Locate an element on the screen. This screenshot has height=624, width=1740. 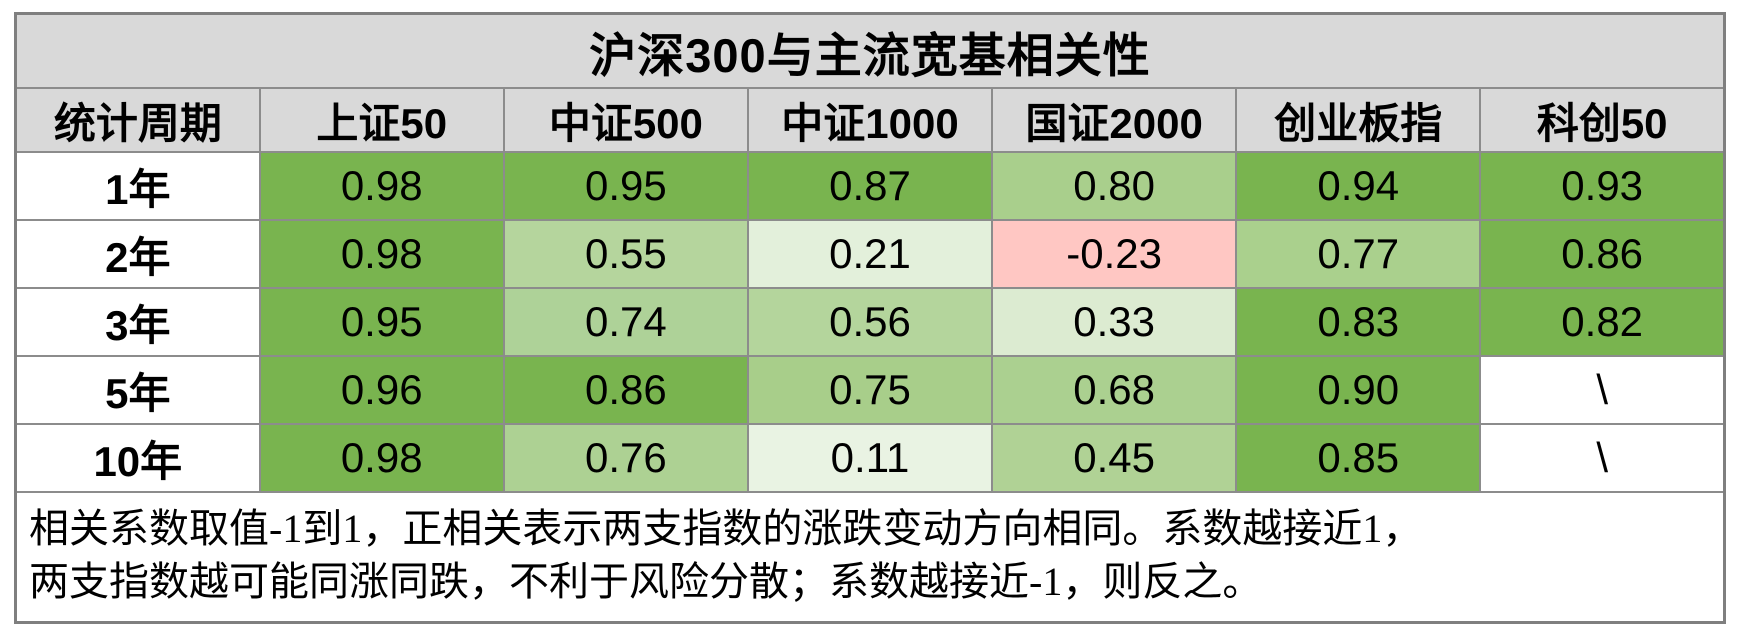
footnote-line-2: 两支指数越可能同涨同跌，不利于风险分散；系数越接近-1，则反之。 is located at coordinates (646, 581).